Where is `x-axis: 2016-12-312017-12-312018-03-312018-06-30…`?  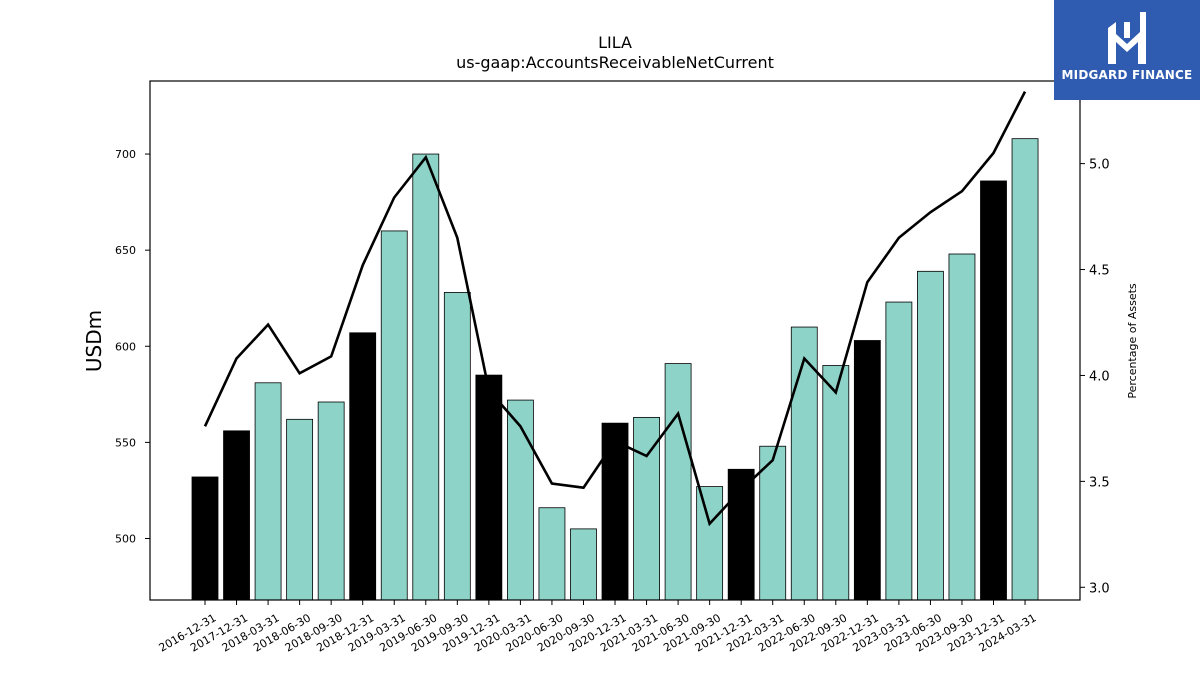
x-axis: 2016-12-312017-12-312018-03-312018-06-30… is located at coordinates (598, 627).